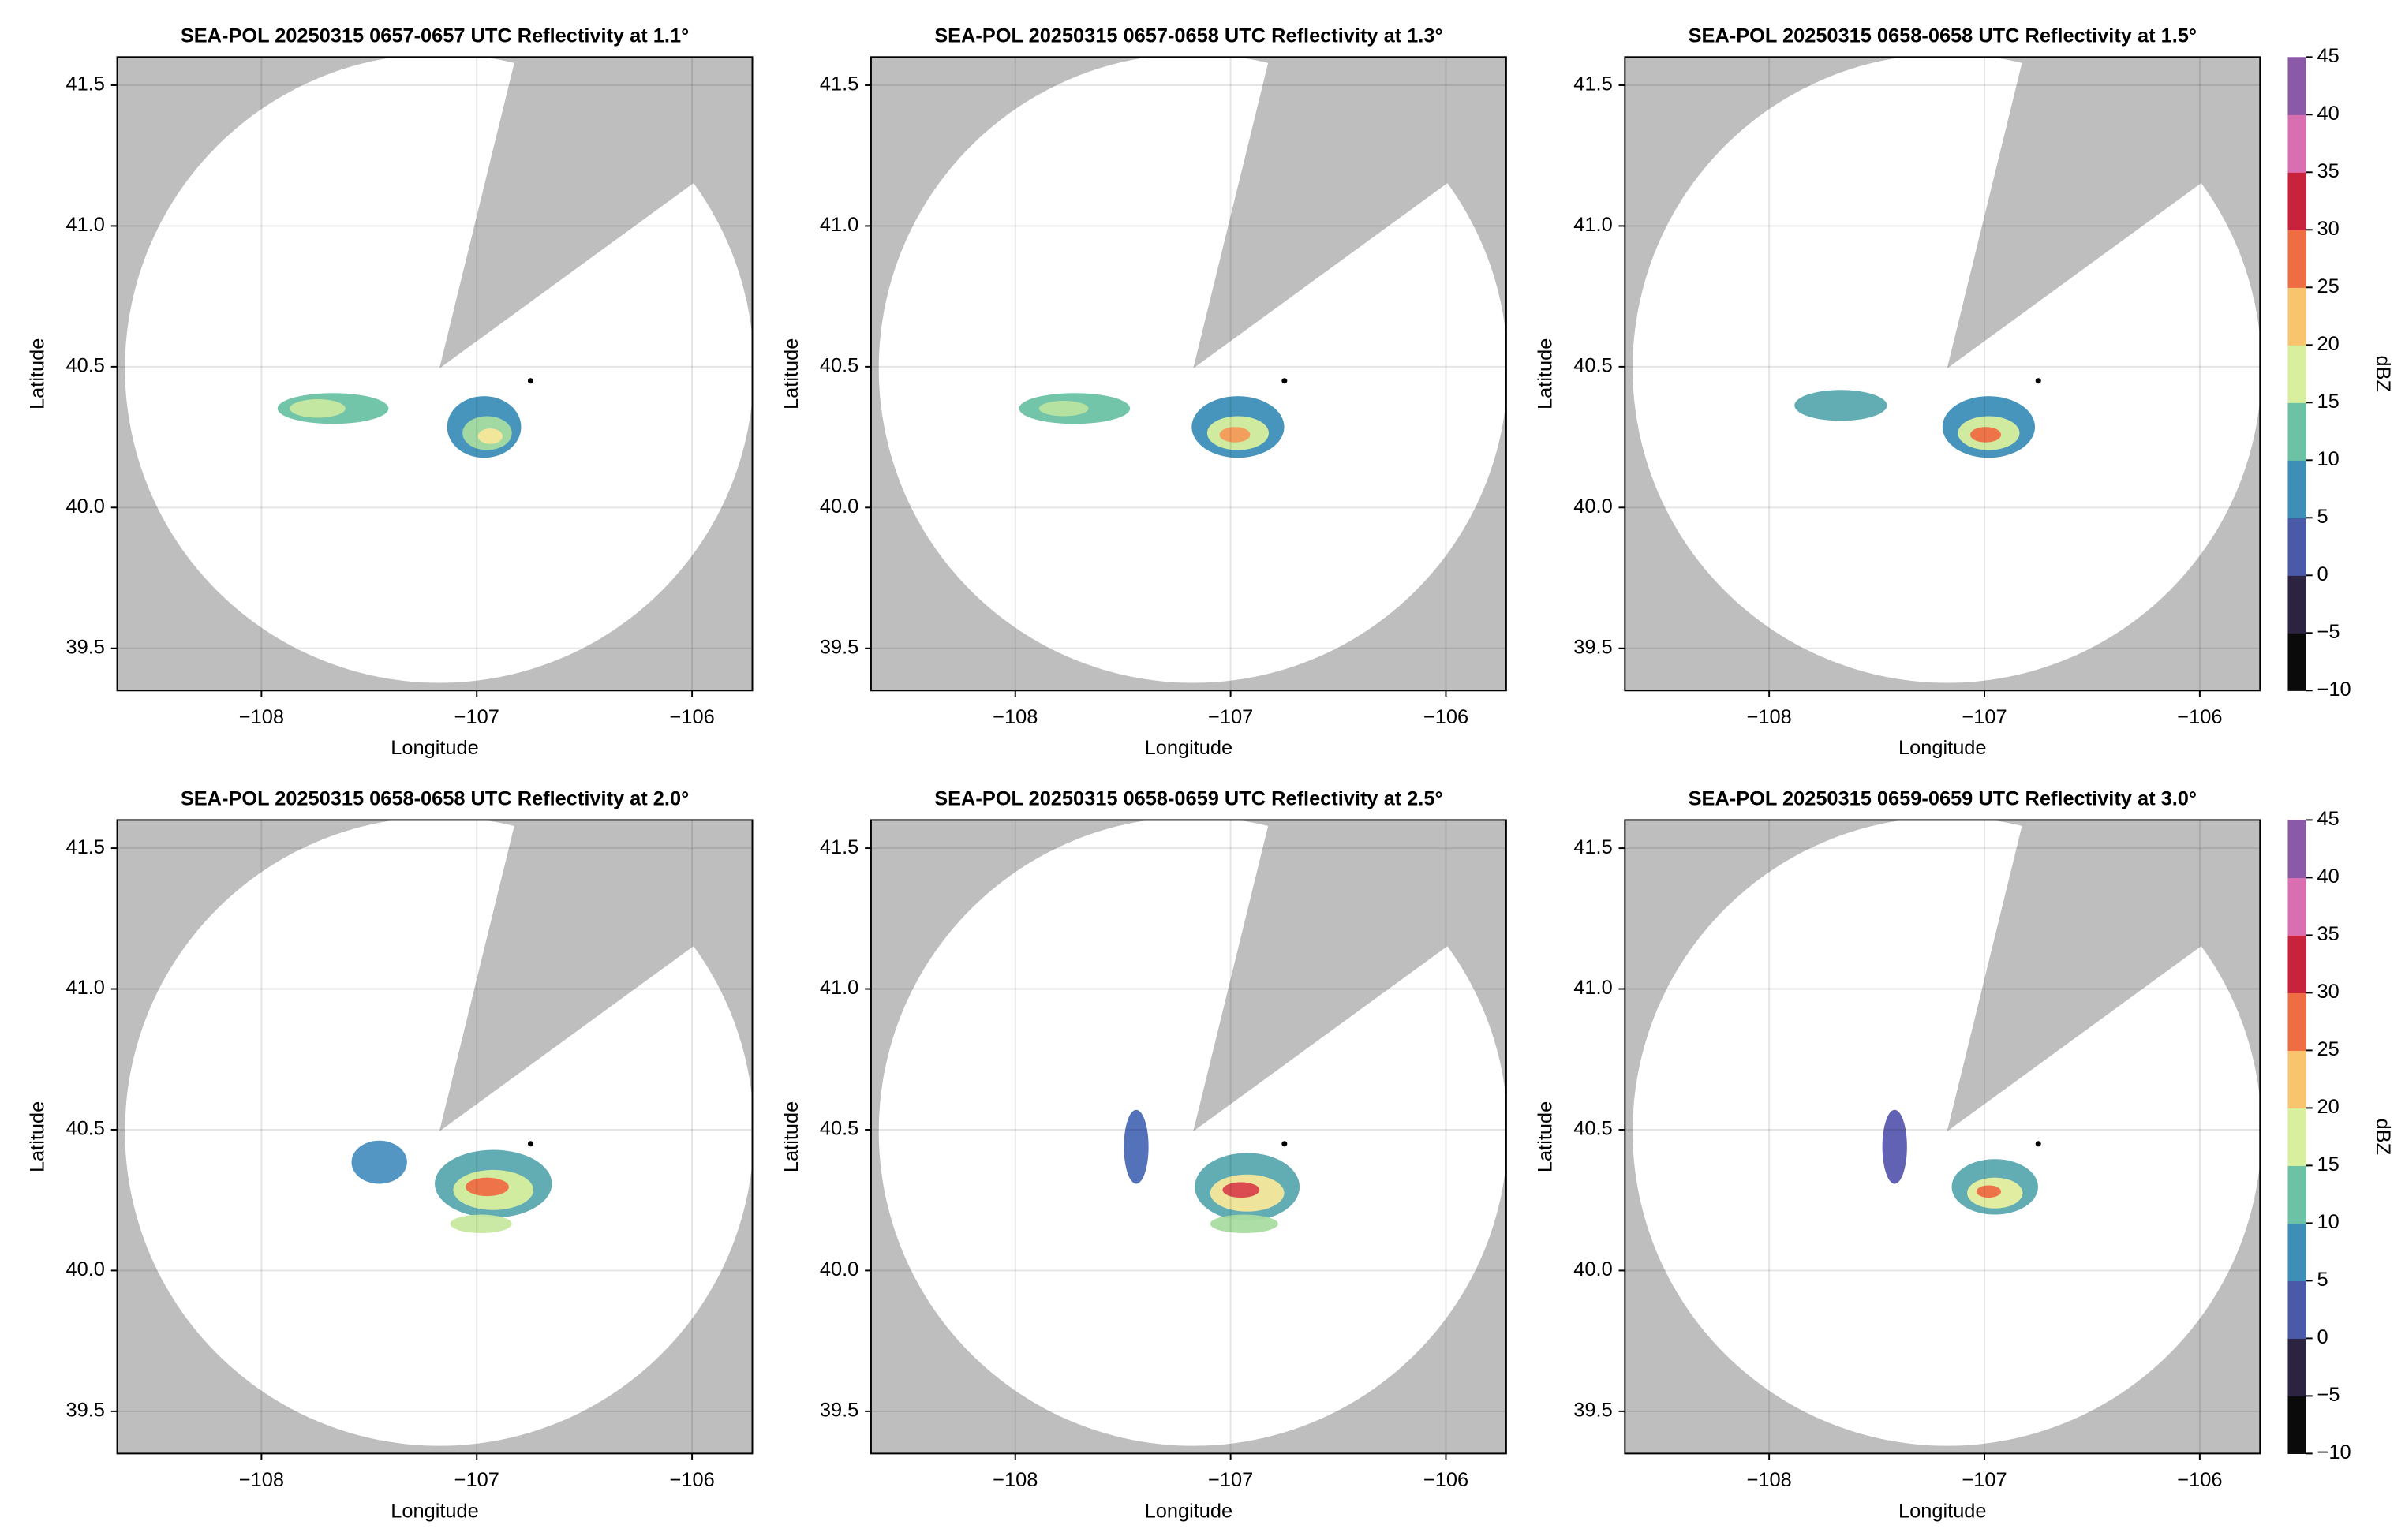 This screenshot has height=1540, width=2405. What do you see at coordinates (2383, 374) in the screenshot?
I see `colorbar-label: dBZ` at bounding box center [2383, 374].